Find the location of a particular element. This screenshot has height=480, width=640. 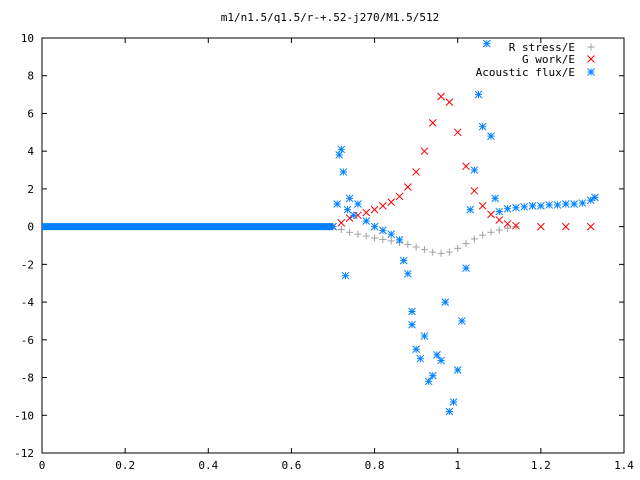

chart-title: m1/n1.5/q1.5/r-+.52-j270/M1.5/512 is located at coordinates (330, 17).